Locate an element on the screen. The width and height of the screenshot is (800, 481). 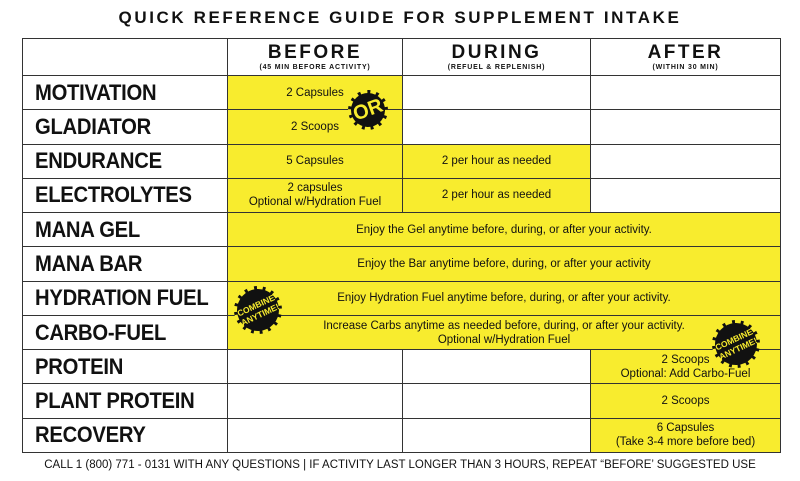
row-label-text: ELECTROLYTES is located at coordinates (113, 195).